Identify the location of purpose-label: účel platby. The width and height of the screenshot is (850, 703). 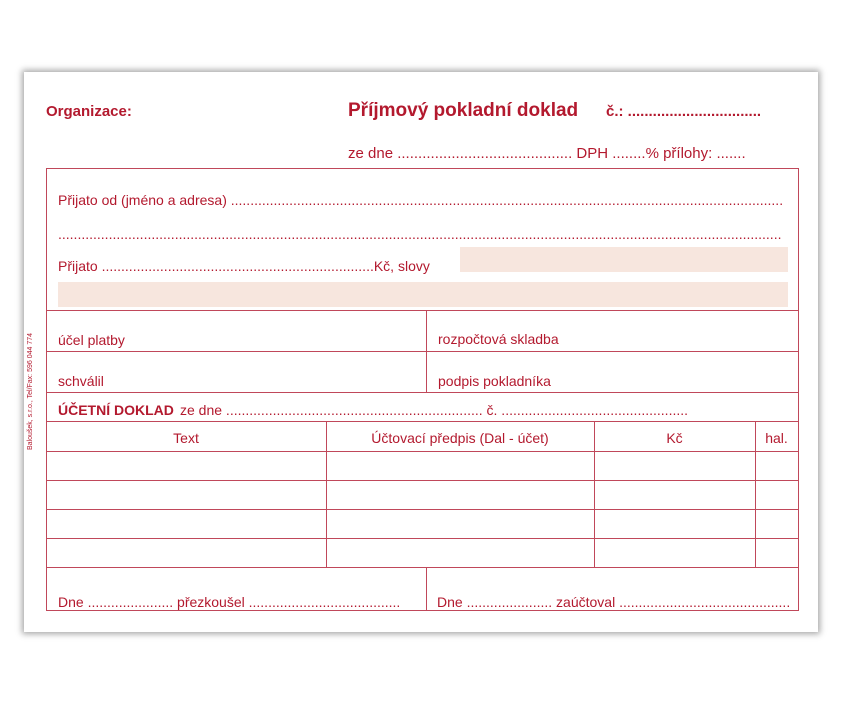
(91, 340).